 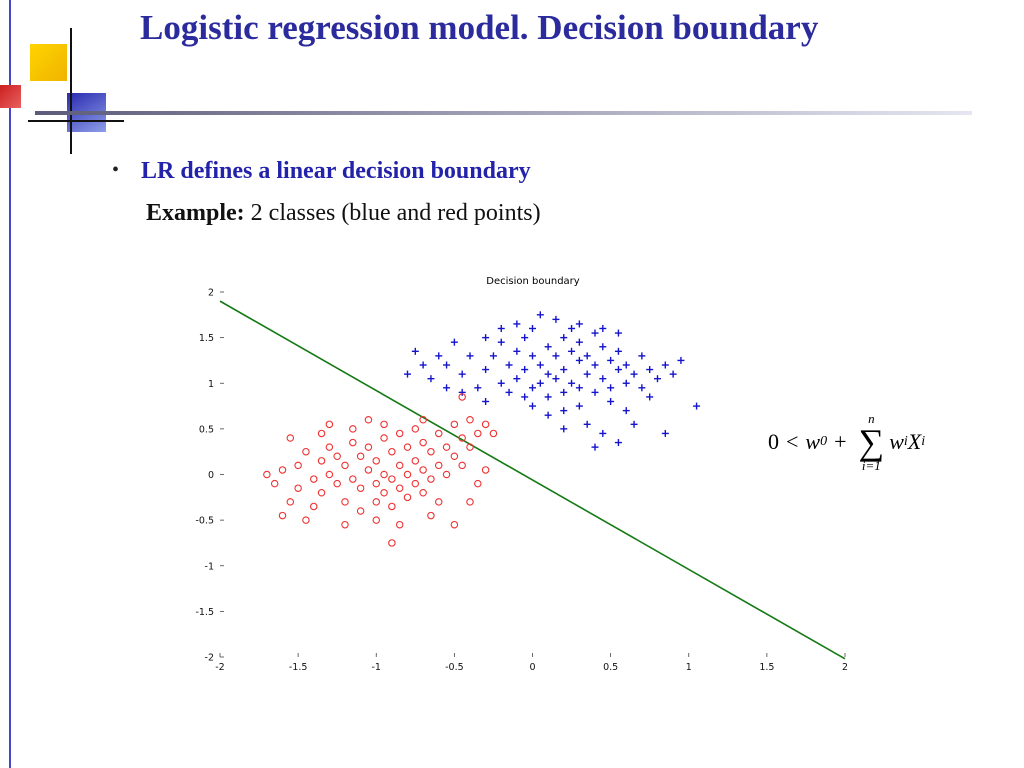 What do you see at coordinates (532, 281) in the screenshot?
I see `chart-title: Decision boundary` at bounding box center [532, 281].